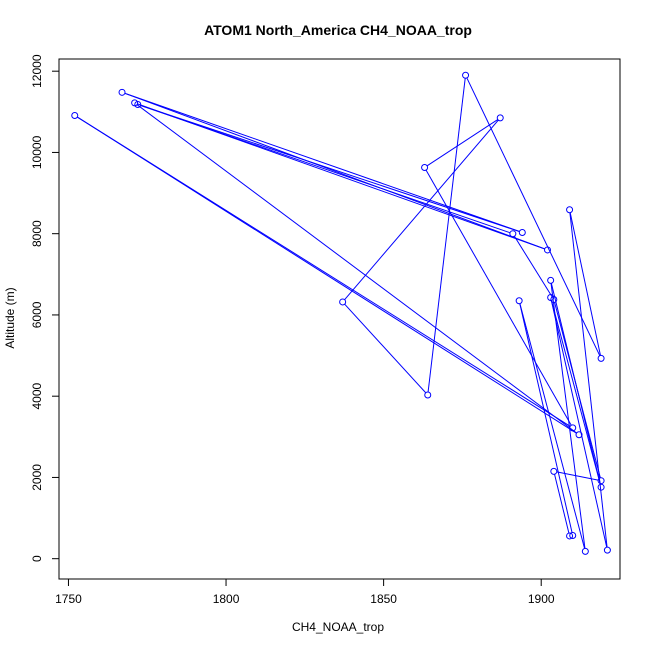 Image resolution: width=650 pixels, height=650 pixels. Describe the element at coordinates (383, 599) in the screenshot. I see `x-tick-label-2: 1850` at that location.